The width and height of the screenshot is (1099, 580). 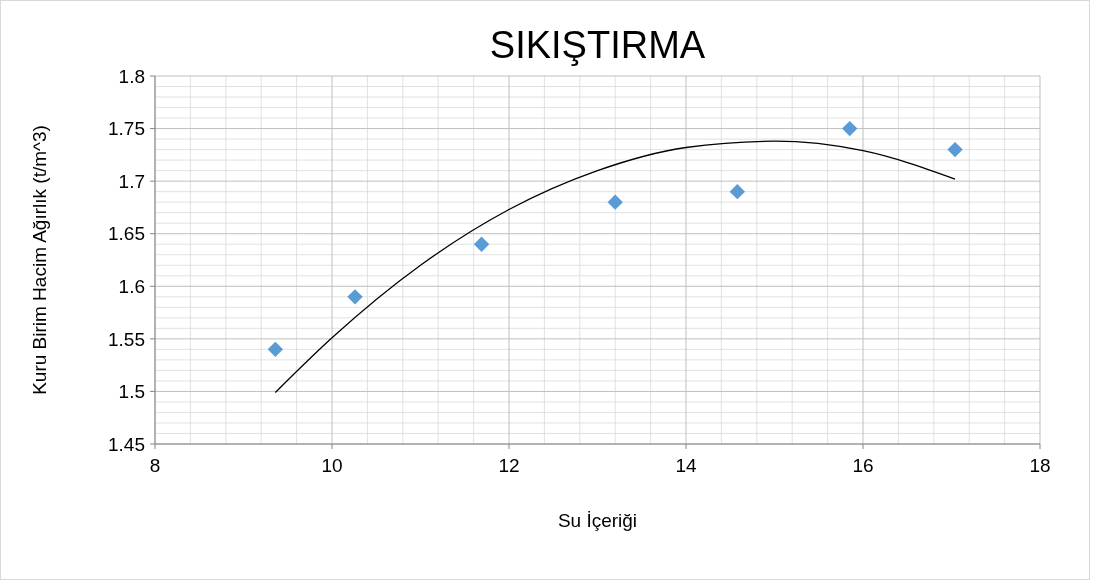 I want to click on x-tick-label: 12, so click(x=509, y=465).